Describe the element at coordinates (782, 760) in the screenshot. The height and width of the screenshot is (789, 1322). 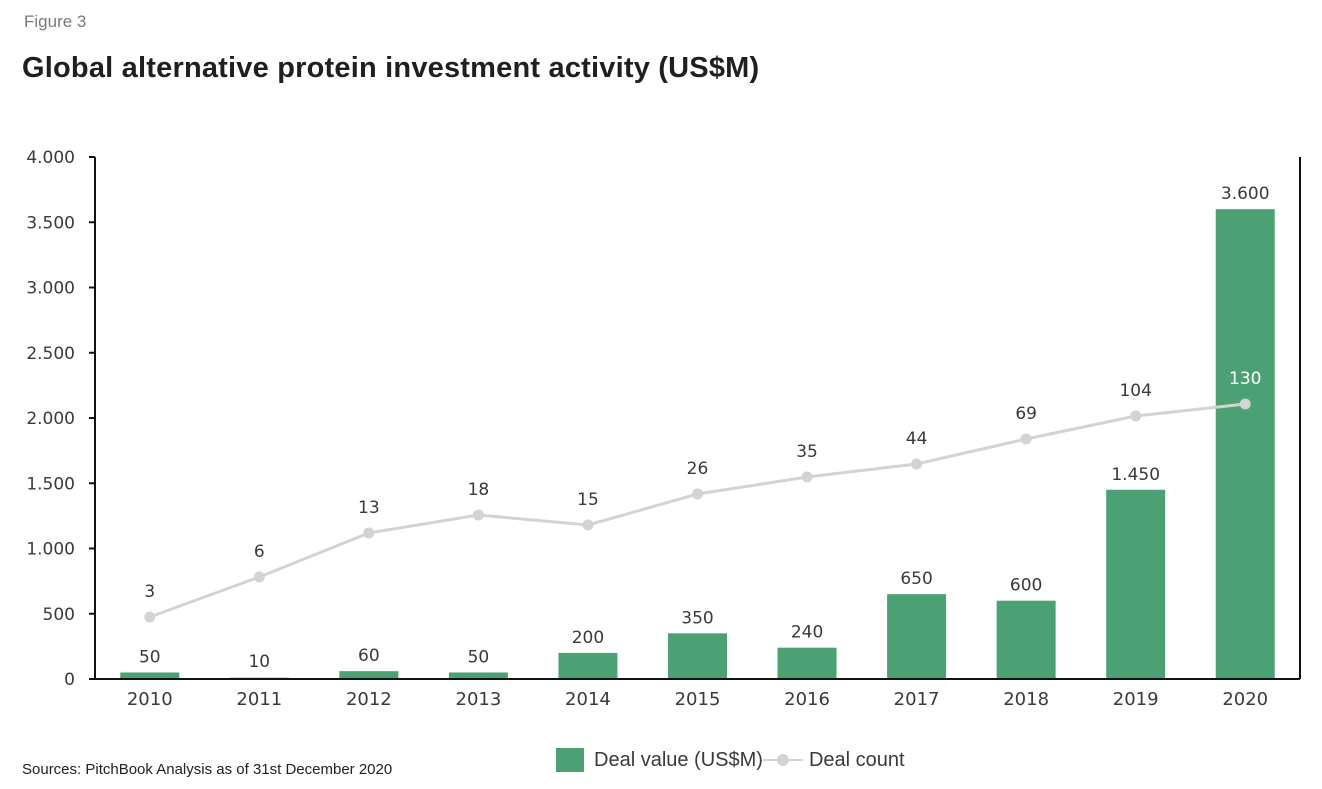
I see `legend-line-marker-icon` at that location.